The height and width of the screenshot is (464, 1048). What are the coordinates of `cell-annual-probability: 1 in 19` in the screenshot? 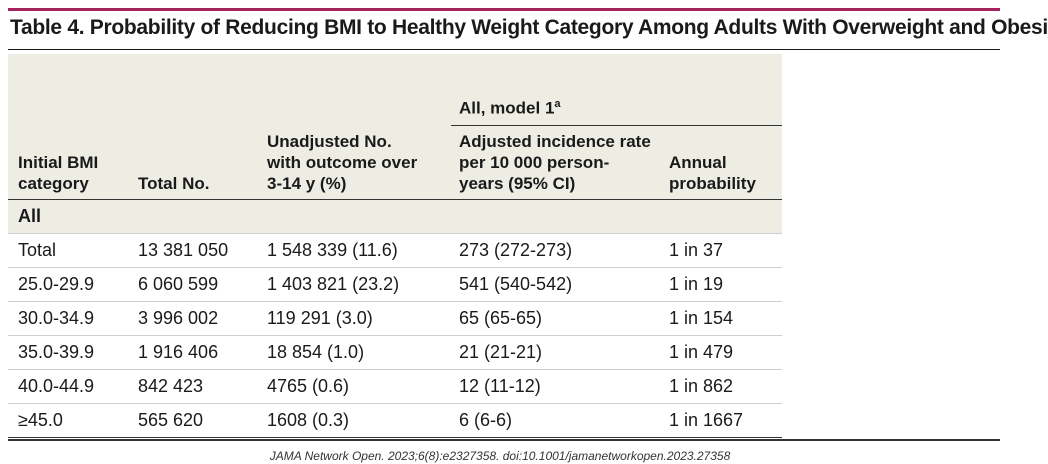 It's located at (696, 284).